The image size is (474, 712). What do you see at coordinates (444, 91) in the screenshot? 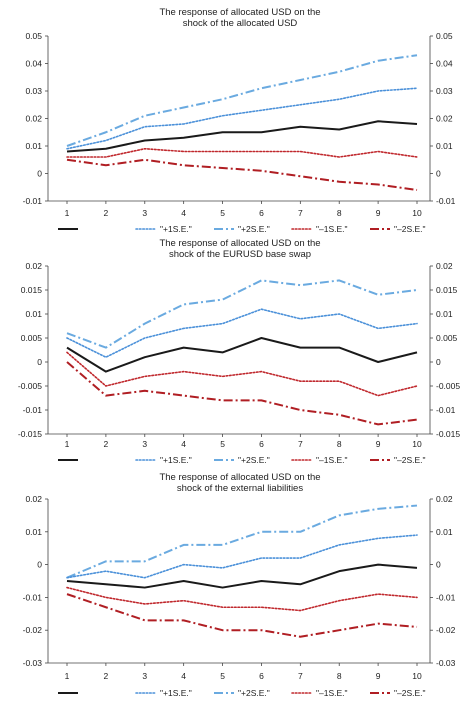
I see `y-tick-label-right: 0.03` at bounding box center [444, 91].